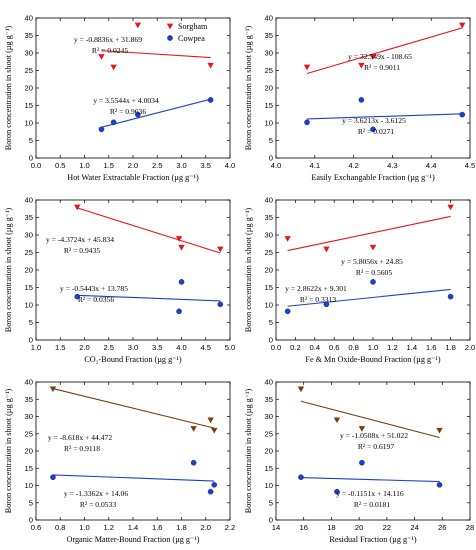 This screenshot has height=550, width=476. Describe the element at coordinates (133, 359) in the screenshot. I see `x-axis-label: CO₂-Bound Fraction (µg g⁻¹)` at that location.